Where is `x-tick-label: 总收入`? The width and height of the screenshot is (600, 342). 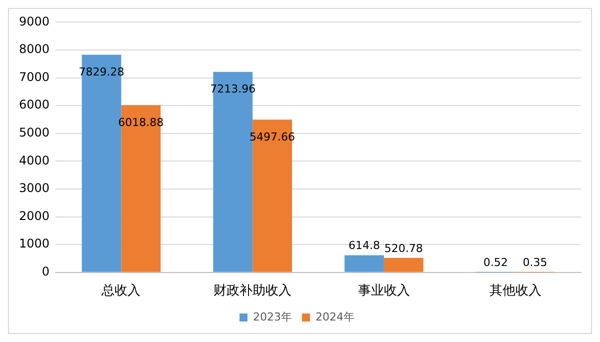
x-tick-label: 总收入 is located at coordinates (120, 291).